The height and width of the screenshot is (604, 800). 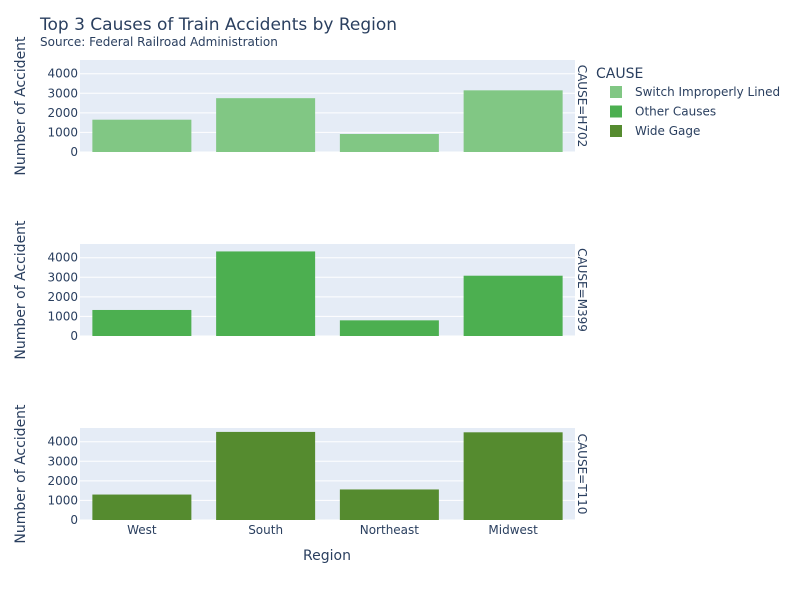 I want to click on bar-h702-south, so click(x=266, y=125).